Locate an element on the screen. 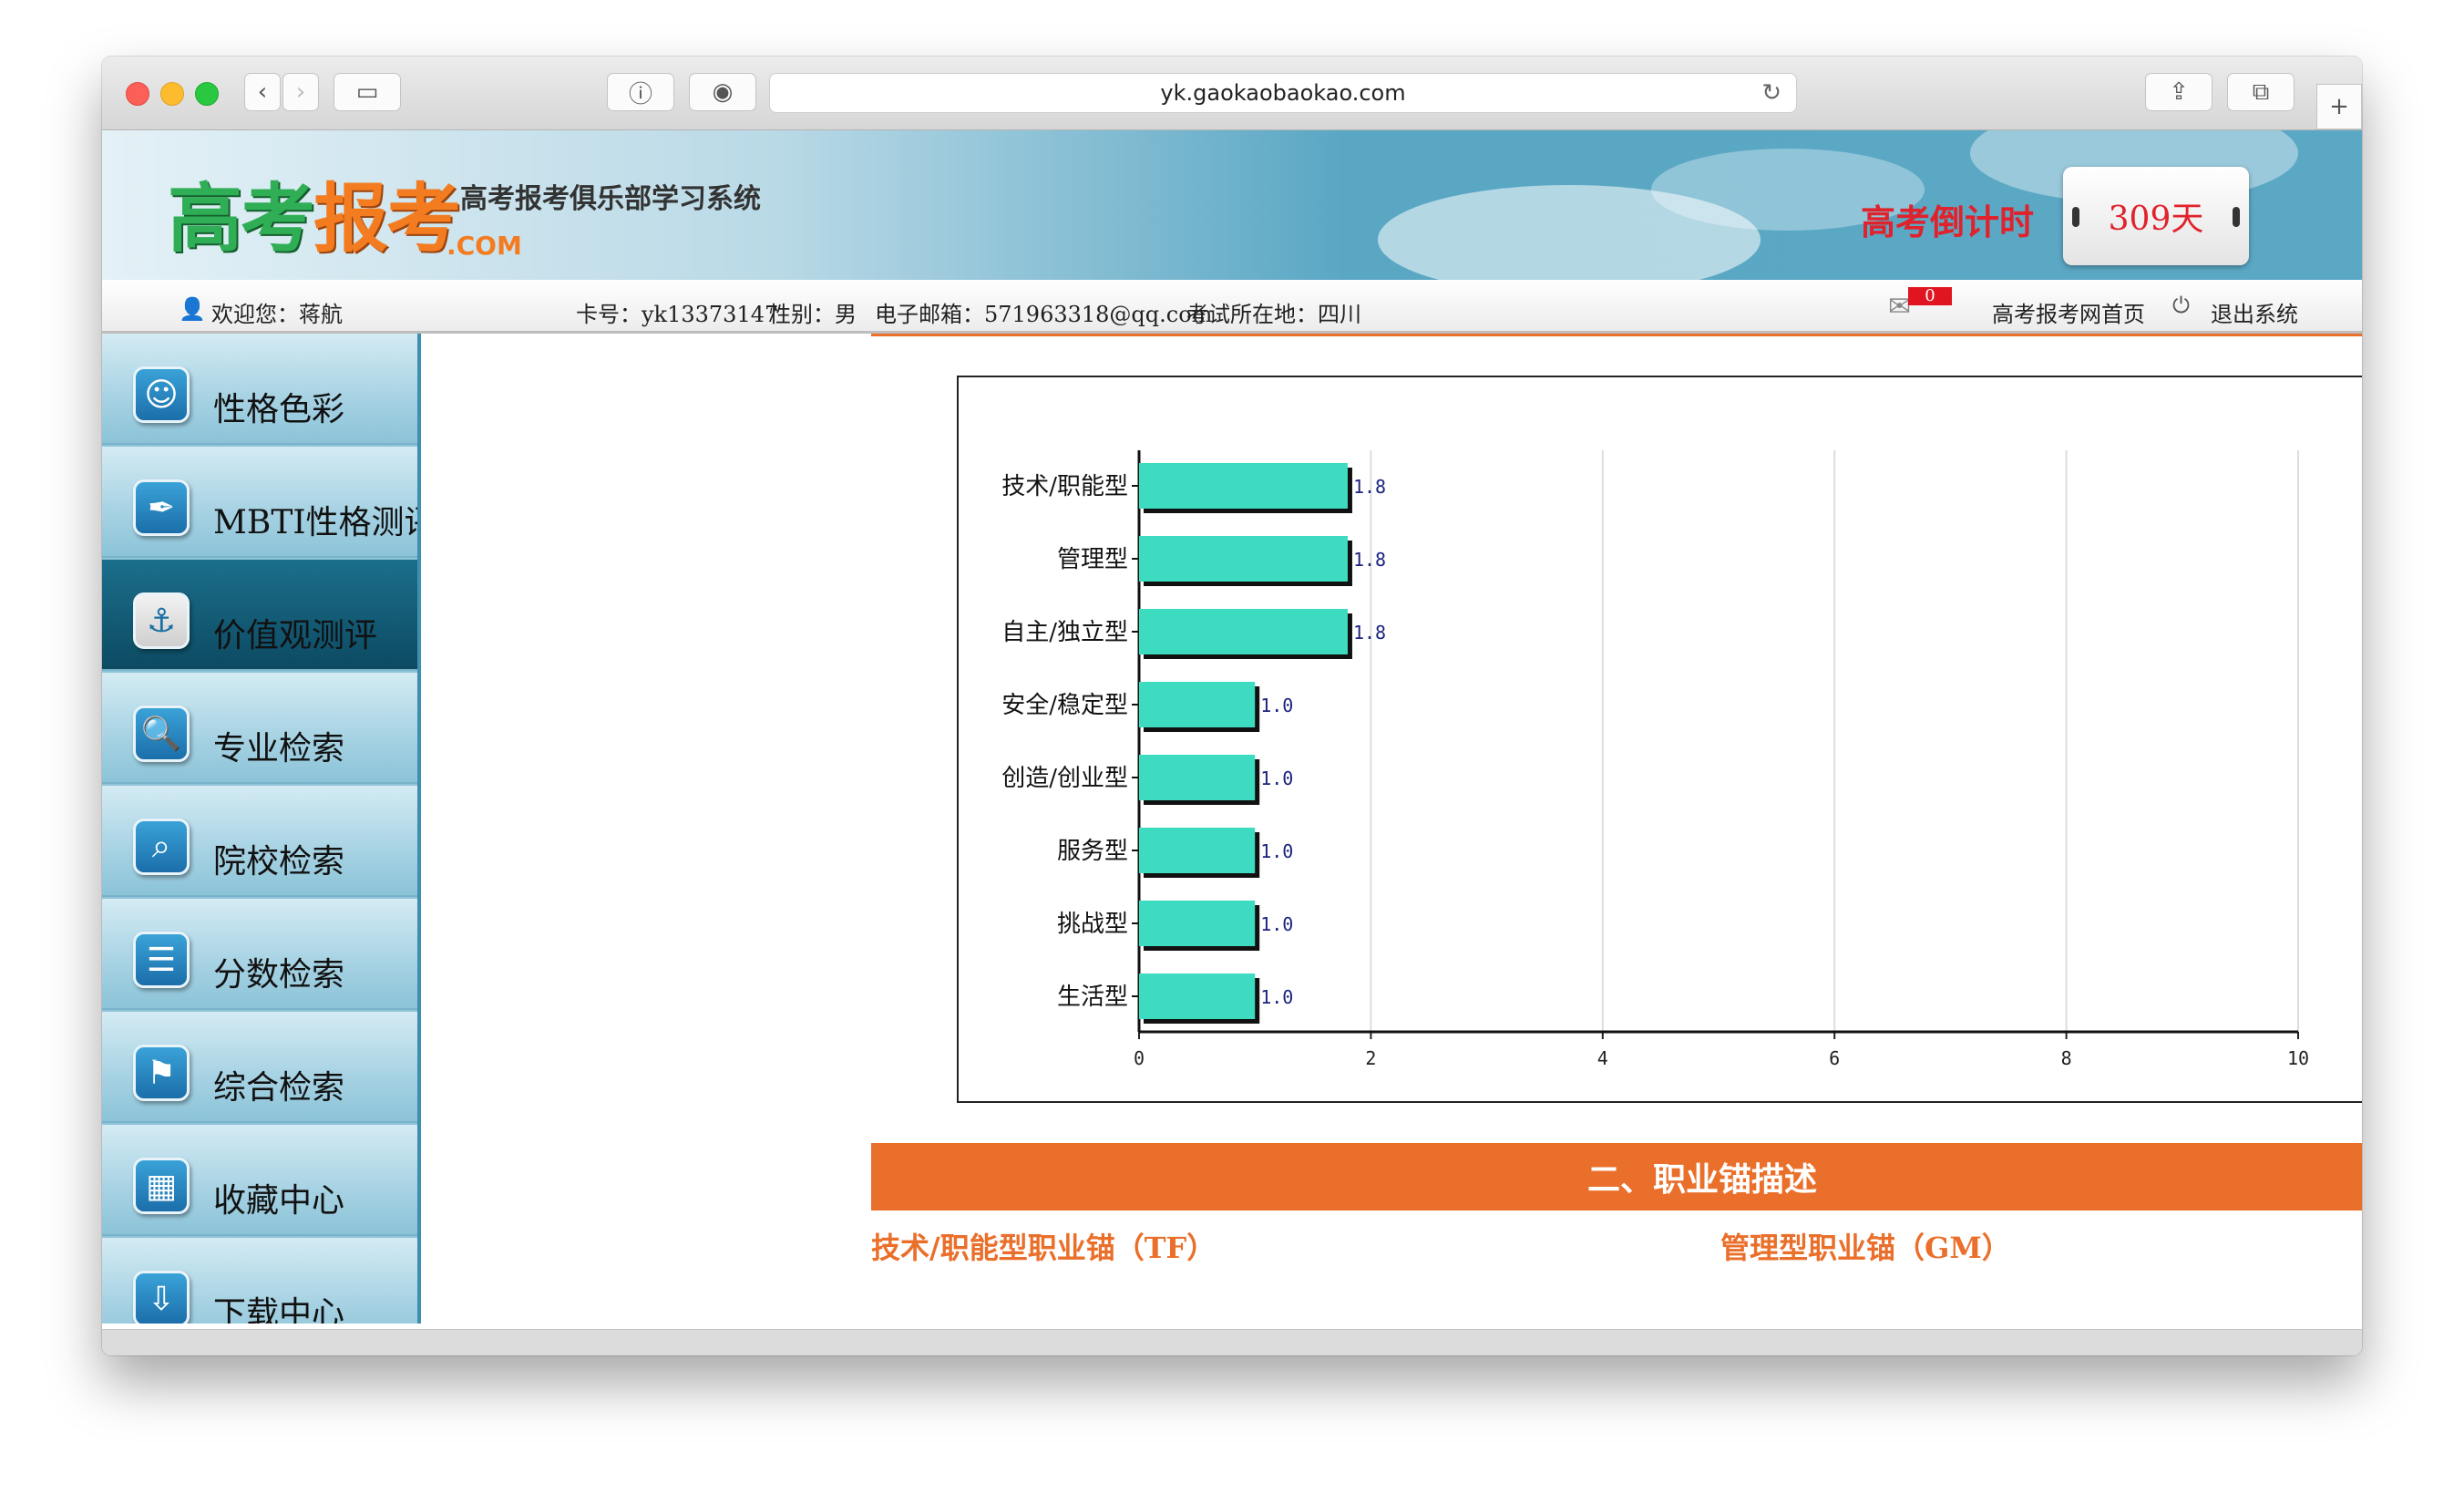 This screenshot has width=2464, height=1504. sidebar-item-label: 院校检索 is located at coordinates (279, 862).